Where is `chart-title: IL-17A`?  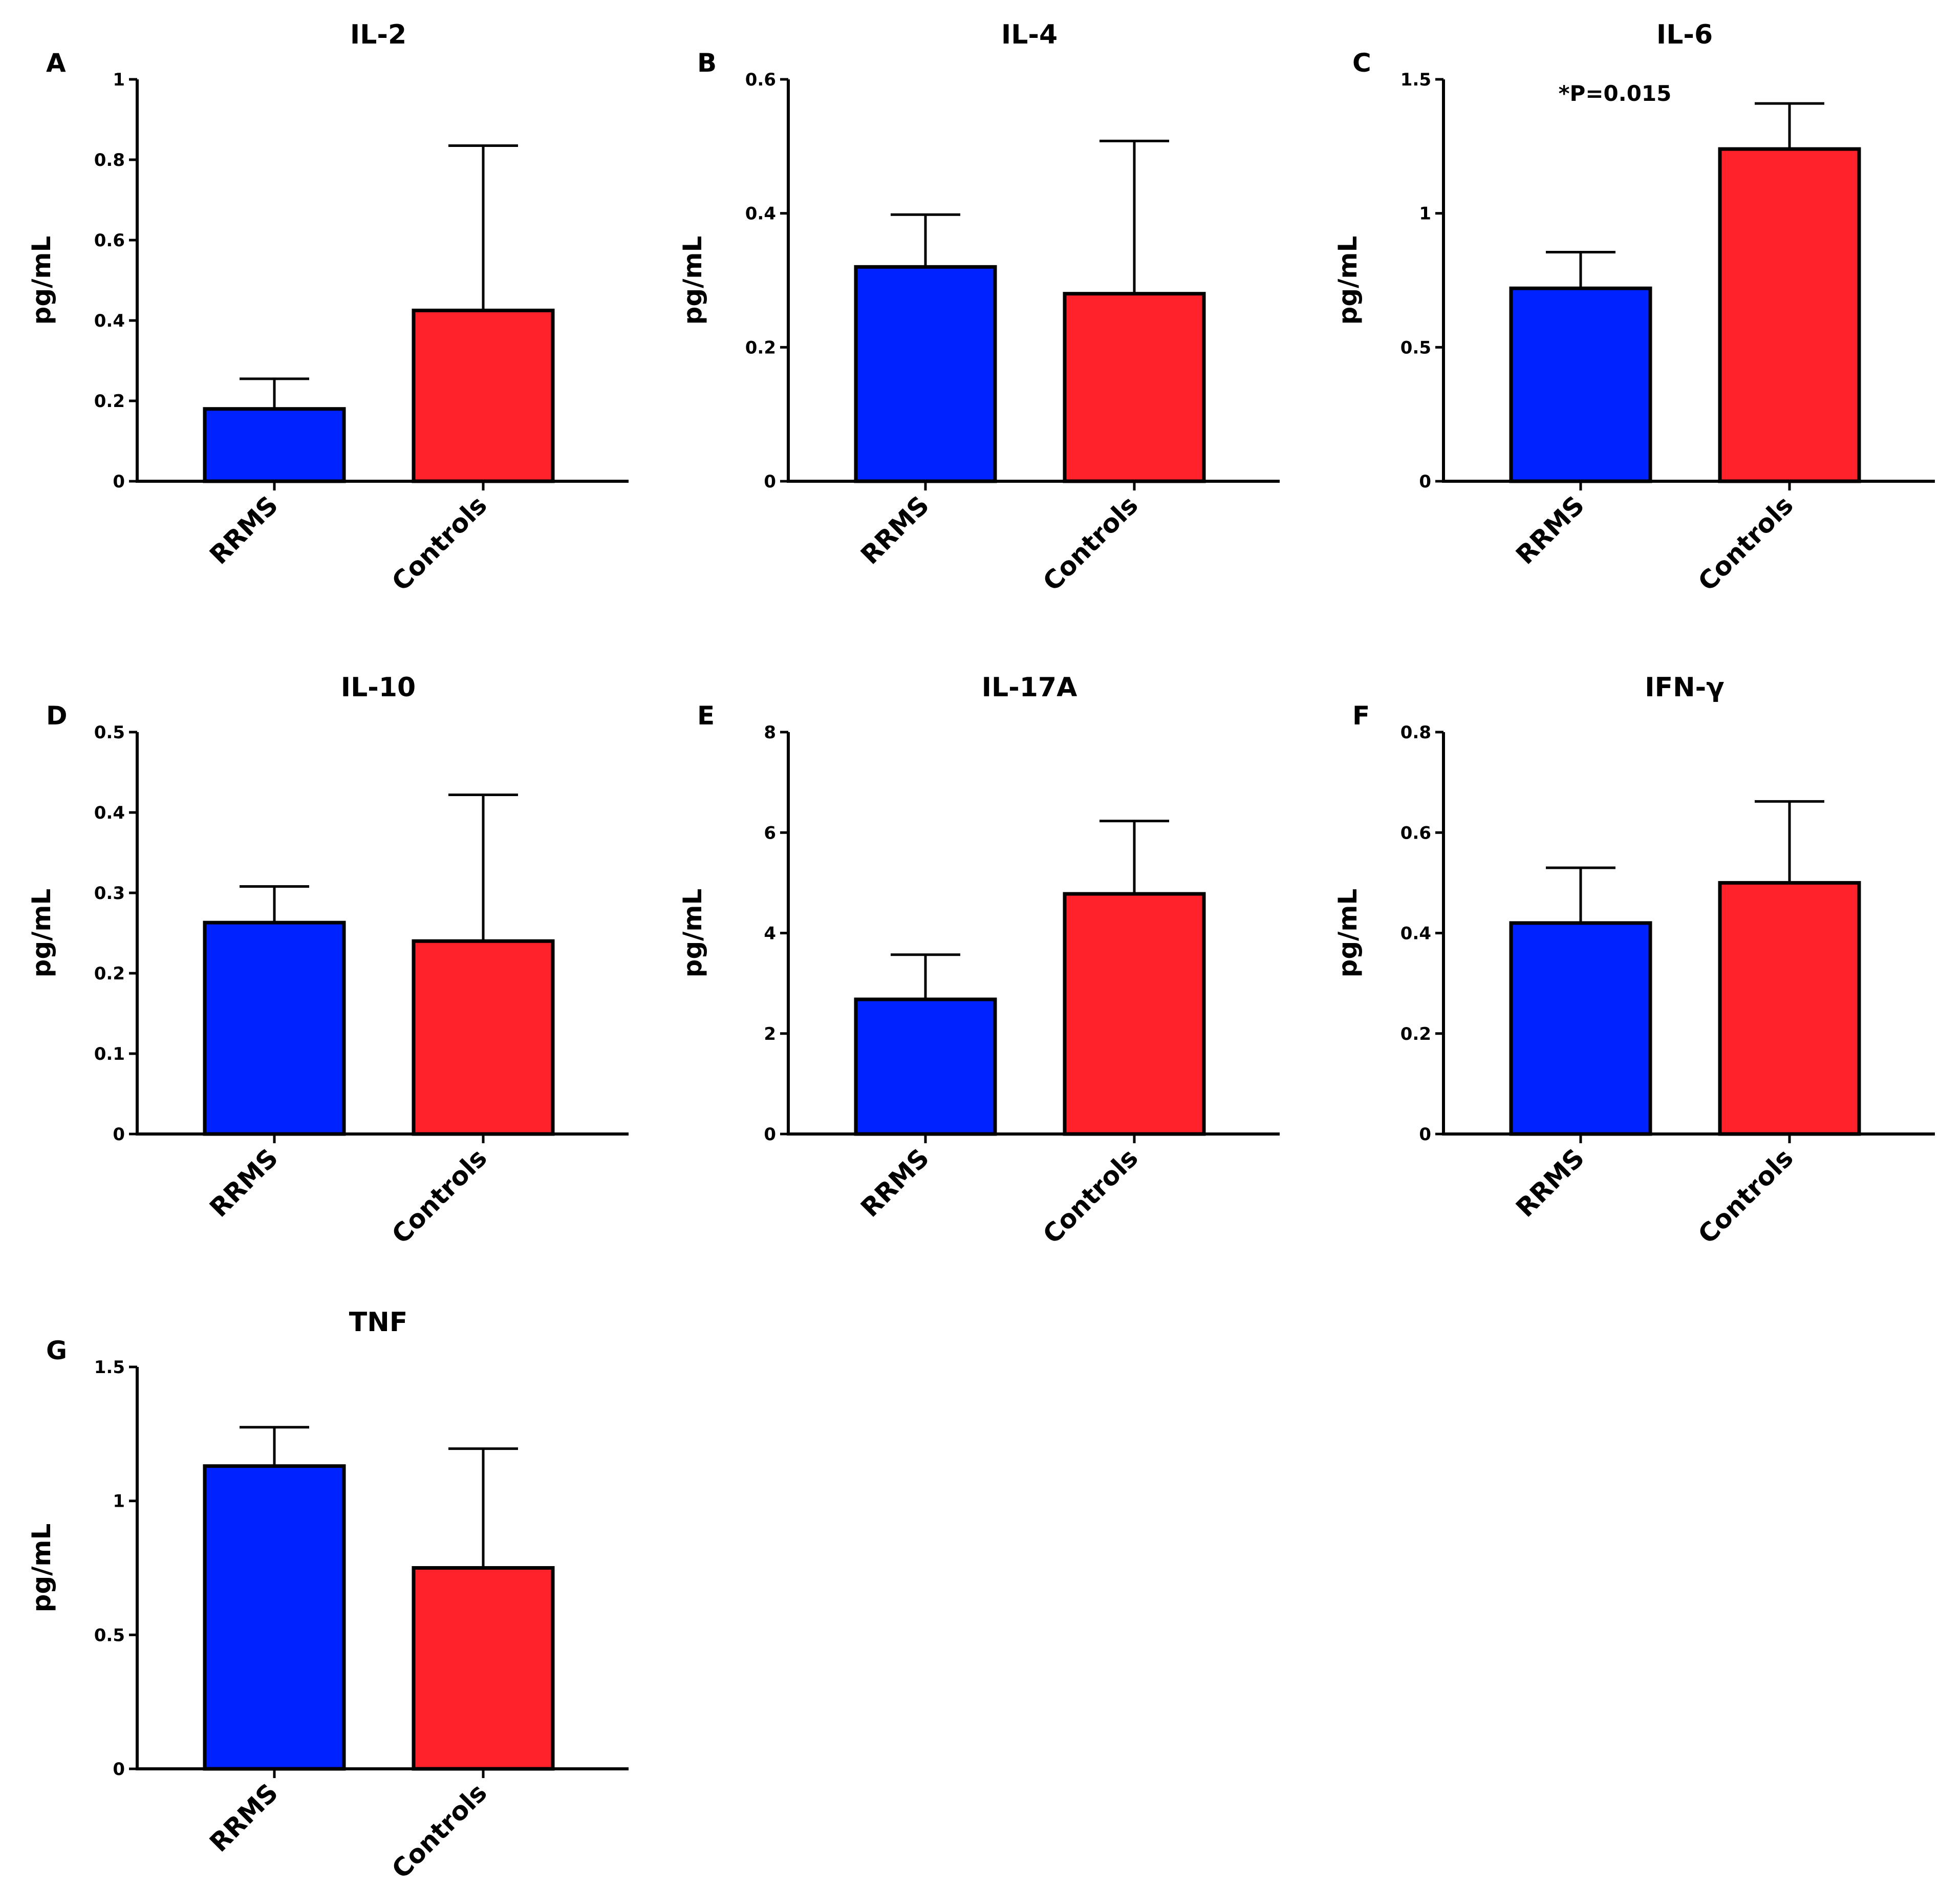
chart-title: IL-17A is located at coordinates (1029, 687).